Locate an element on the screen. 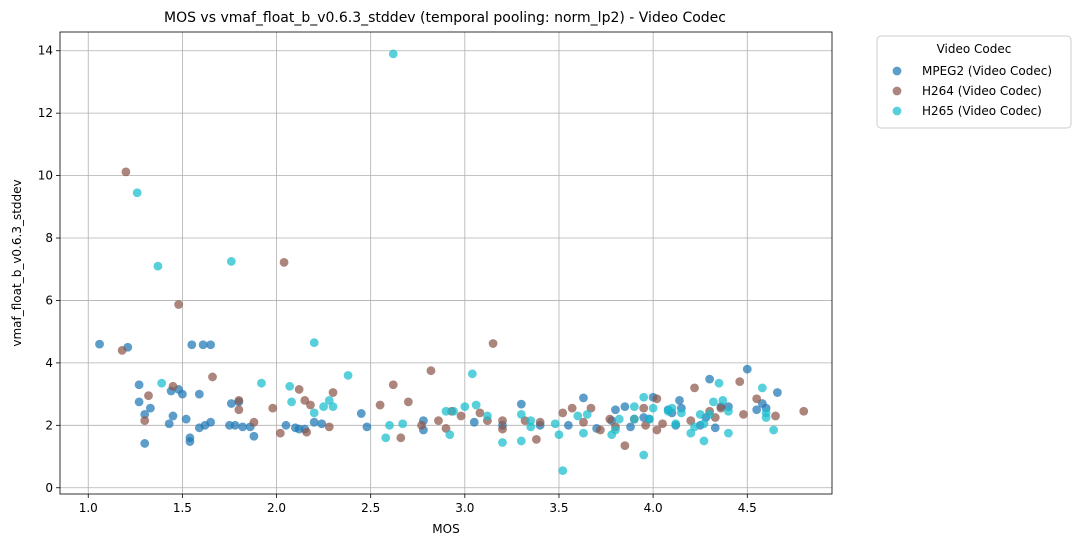 The width and height of the screenshot is (1088, 545). legend-label: MPEG2 (Video Codec) is located at coordinates (987, 71).